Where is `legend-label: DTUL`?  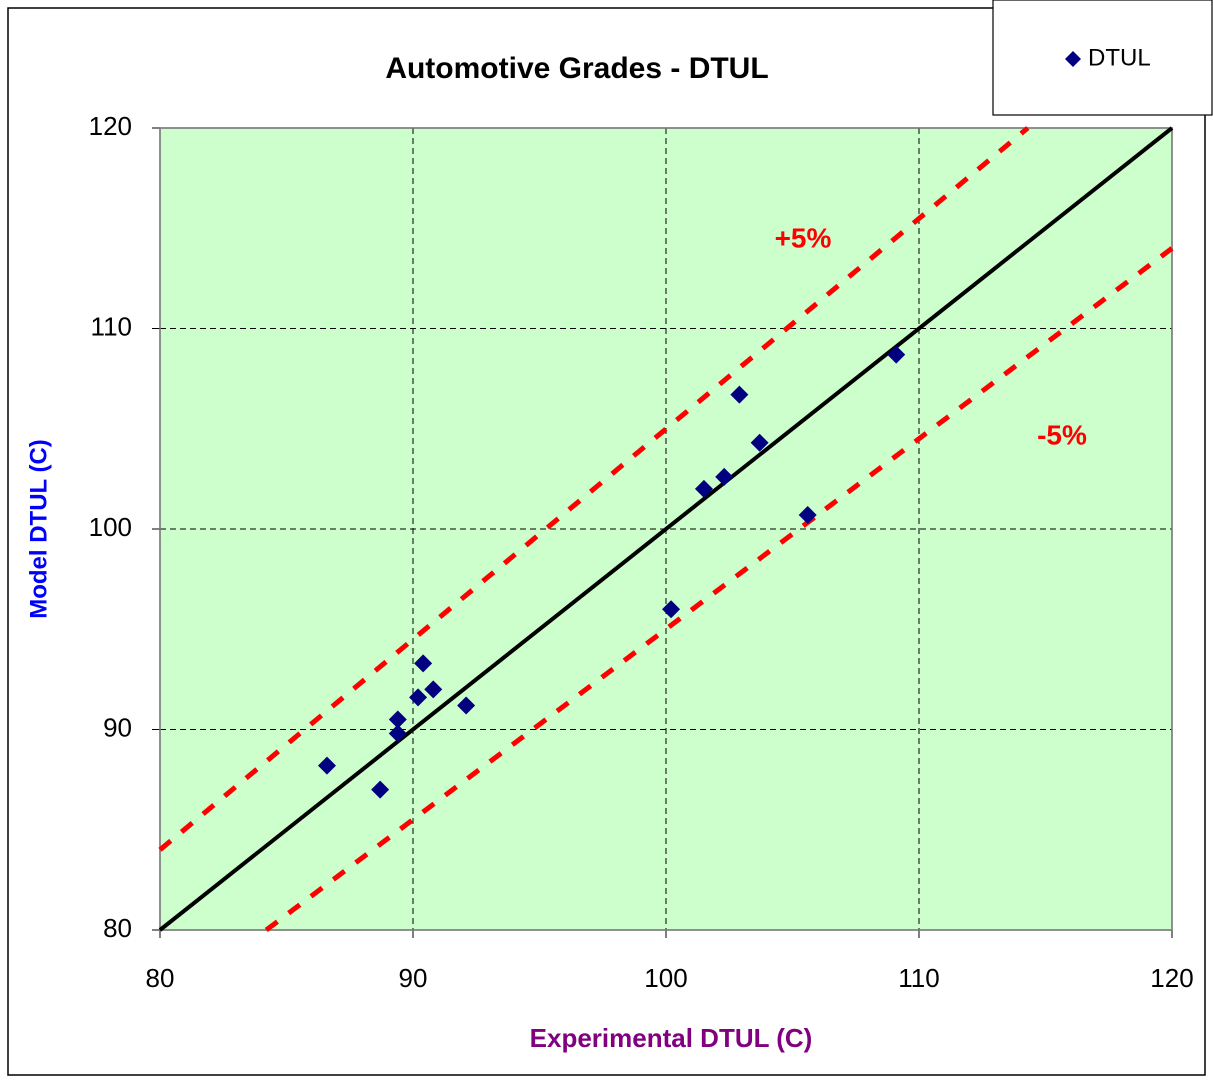 legend-label: DTUL is located at coordinates (1119, 57).